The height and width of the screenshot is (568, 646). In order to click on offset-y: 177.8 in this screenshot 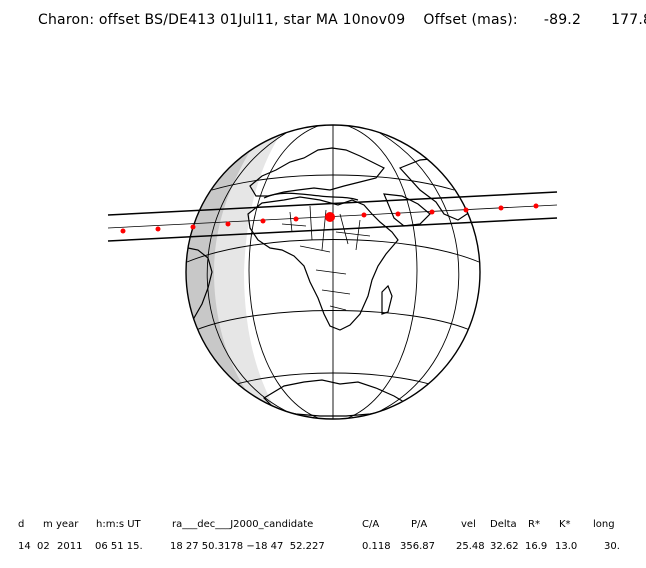, I will do `click(628, 20)`.